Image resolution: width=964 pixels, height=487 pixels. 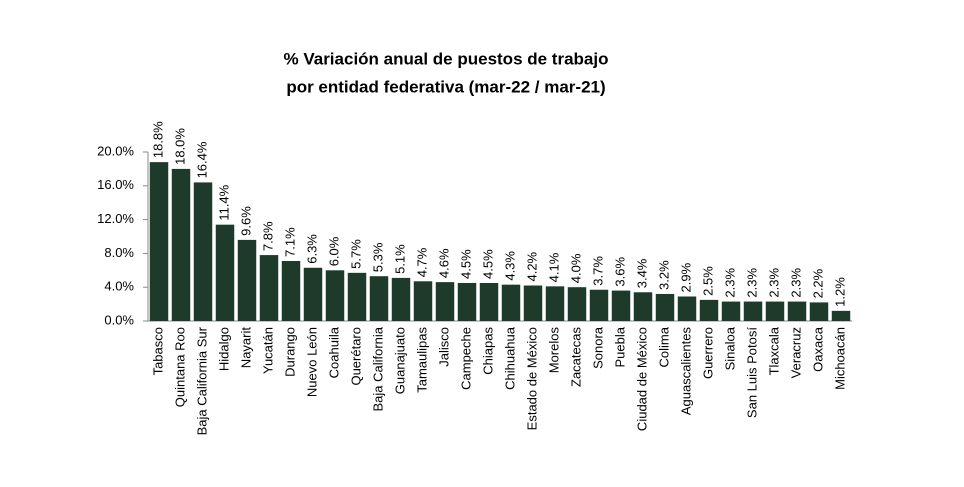 I want to click on y-tick-label: 12.0%, so click(x=115, y=218).